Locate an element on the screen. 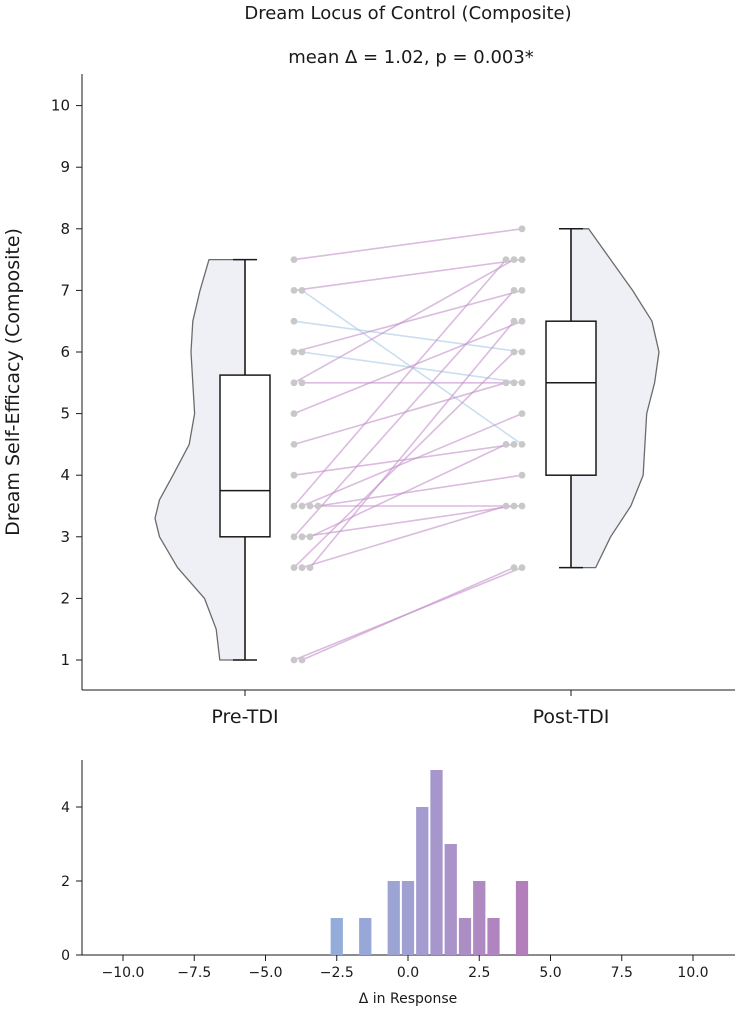 The height and width of the screenshot is (1010, 737). chart-subtitle: mean Δ = 1.02, p = 0.003* is located at coordinates (411, 57).